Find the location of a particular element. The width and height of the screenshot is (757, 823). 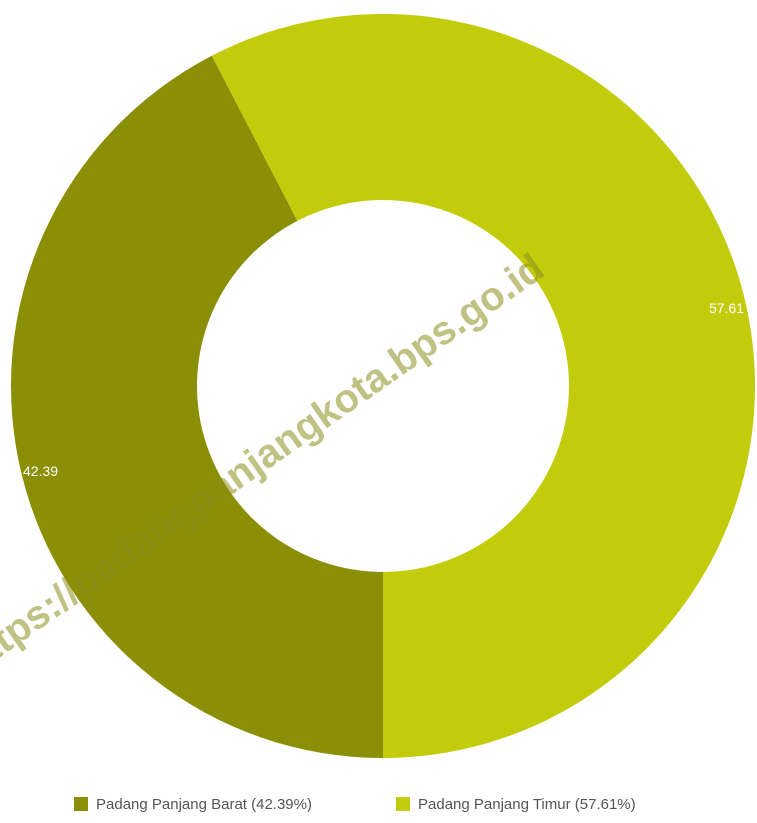

data-label-padang-panjang-barat: 42.39 is located at coordinates (40, 471).